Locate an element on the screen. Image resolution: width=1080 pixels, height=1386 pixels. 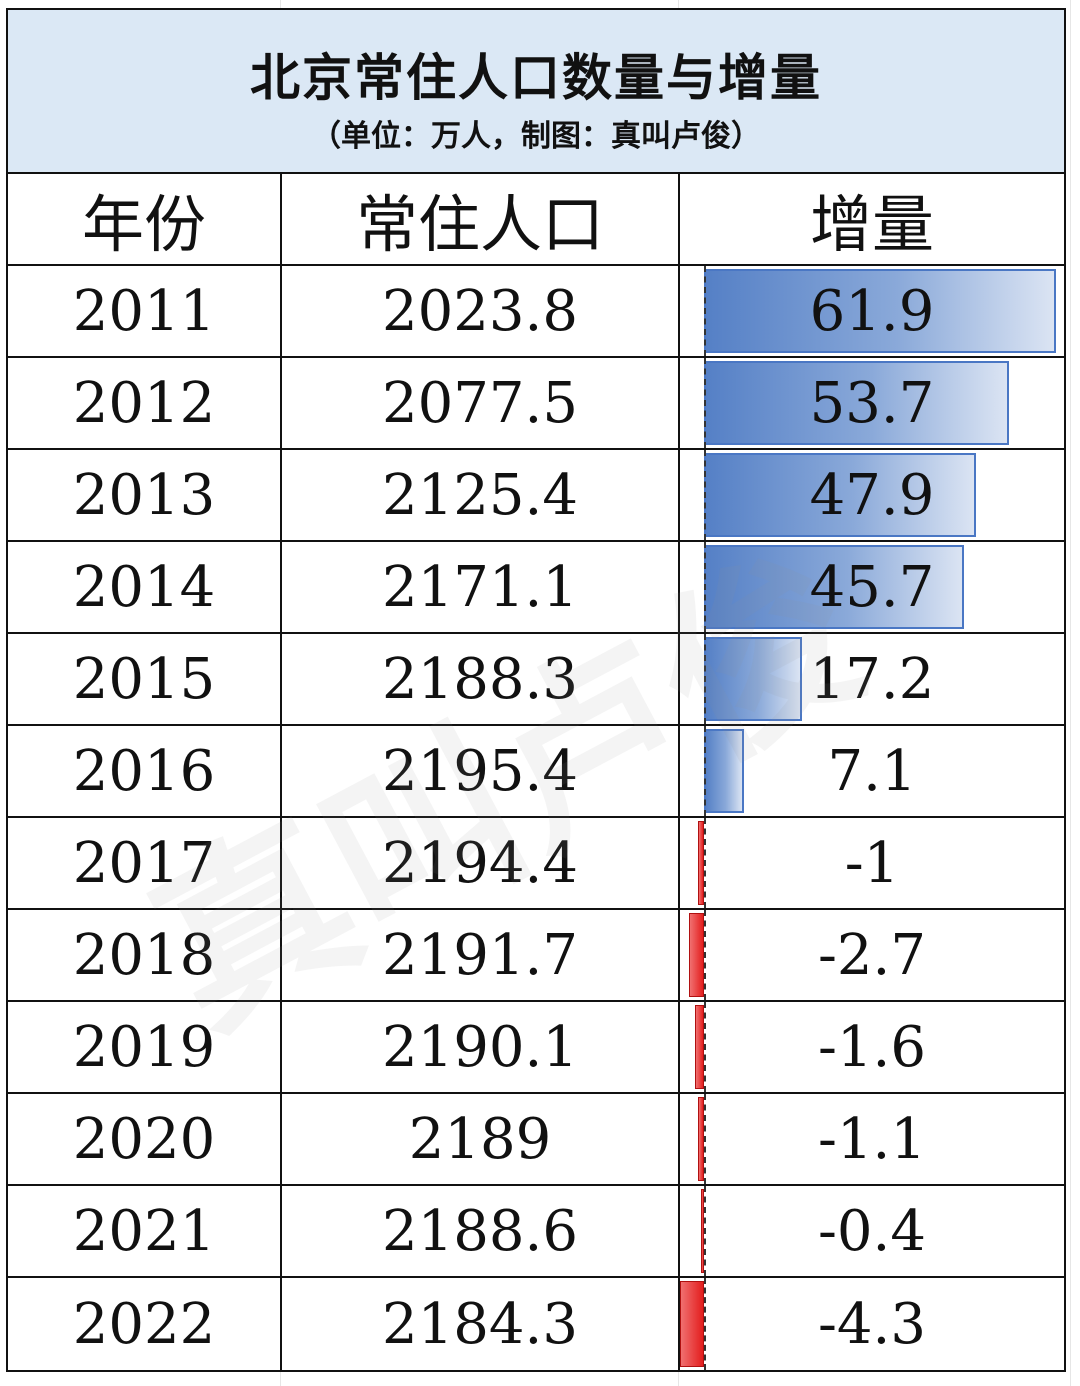
column-header-year: 年份 is located at coordinates (145, 219).